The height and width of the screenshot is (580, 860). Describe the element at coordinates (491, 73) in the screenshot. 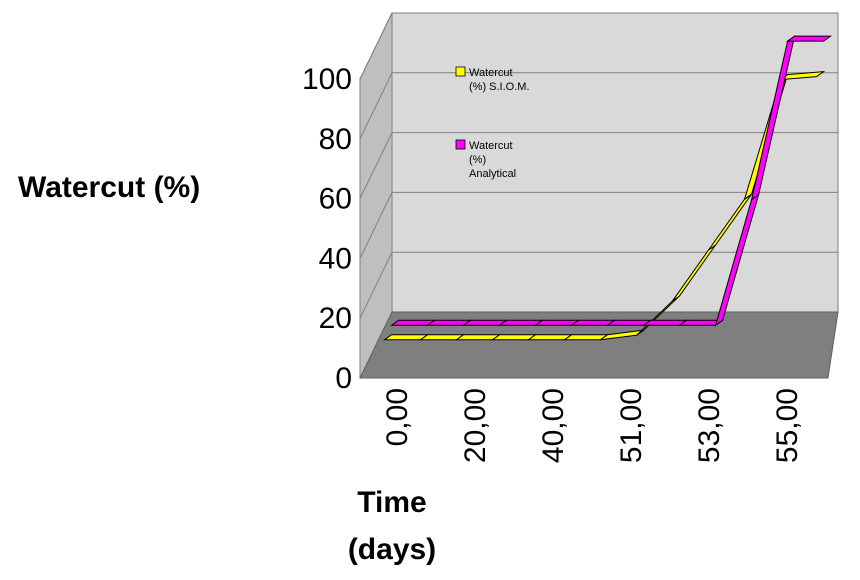

I see `legend-label-siom-line-1: Watercut` at that location.